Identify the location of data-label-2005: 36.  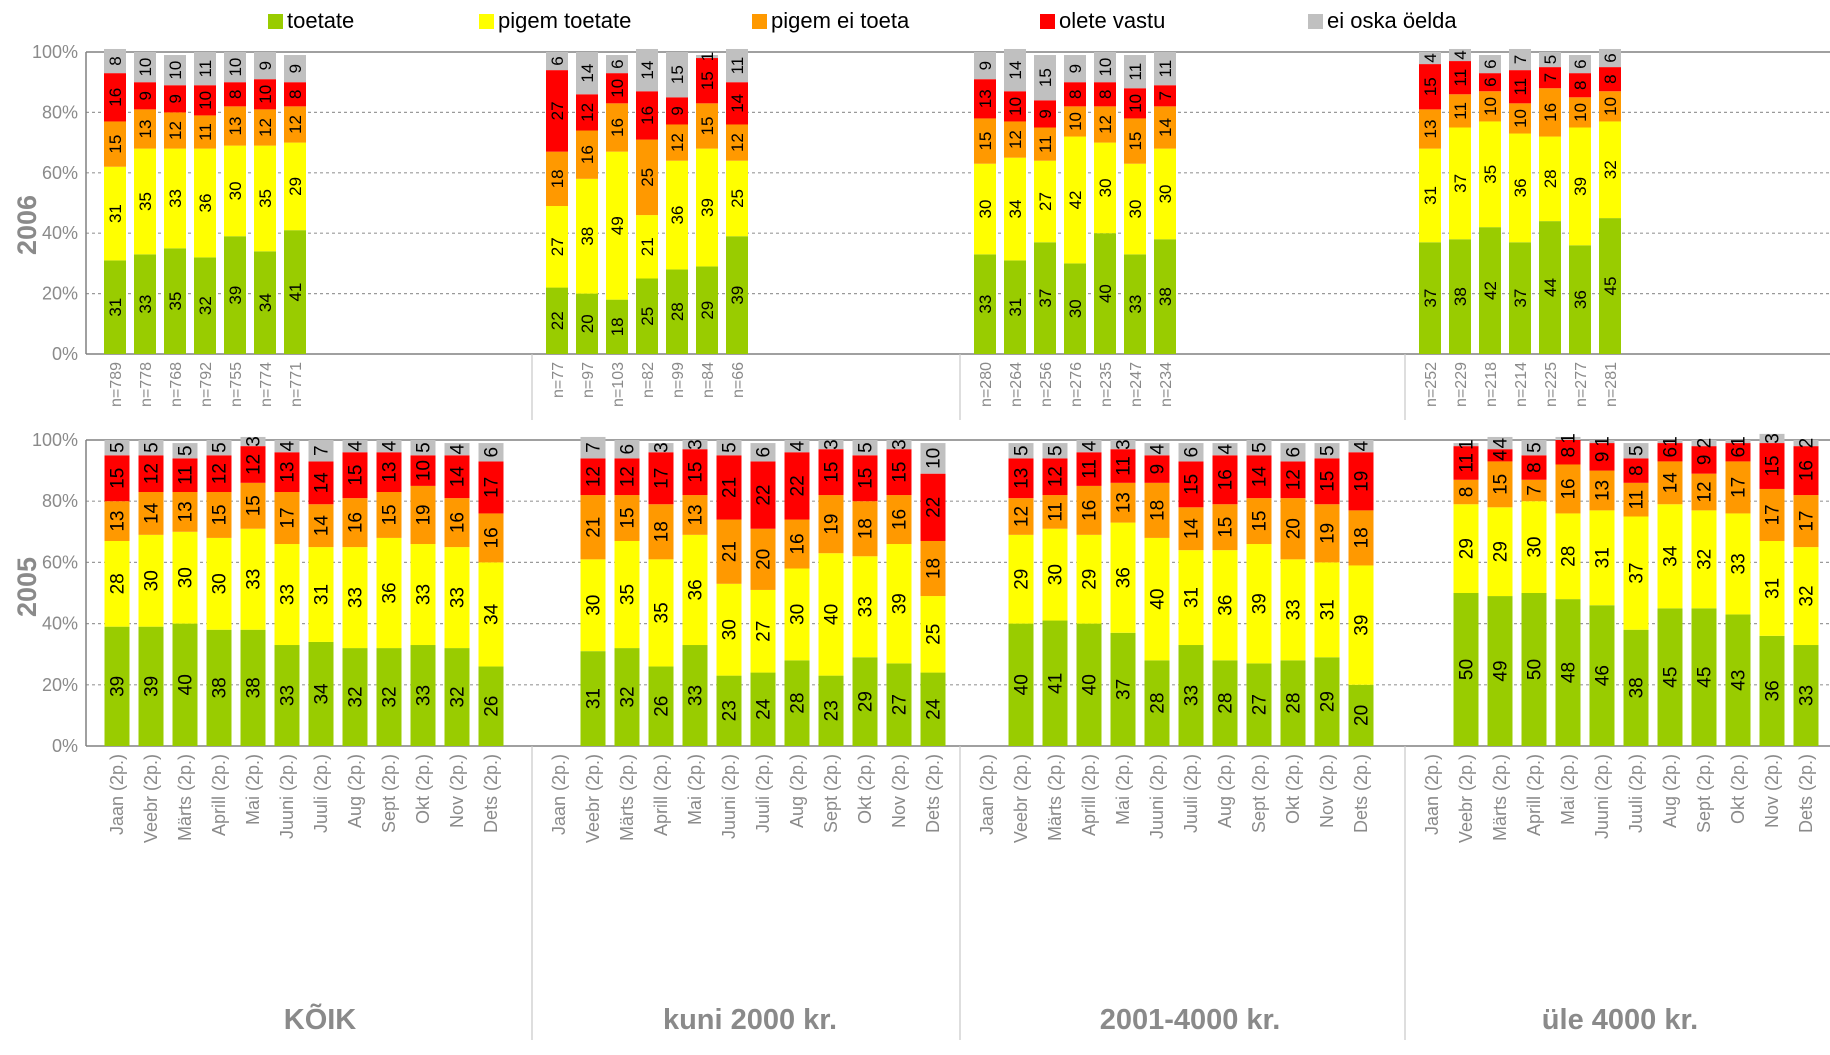
(696, 589).